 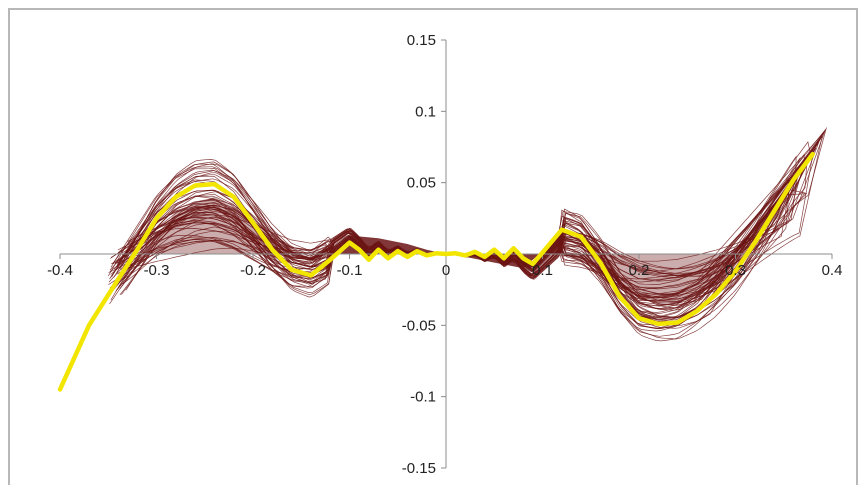 I want to click on x-tick-label: -0.2, so click(x=253, y=270).